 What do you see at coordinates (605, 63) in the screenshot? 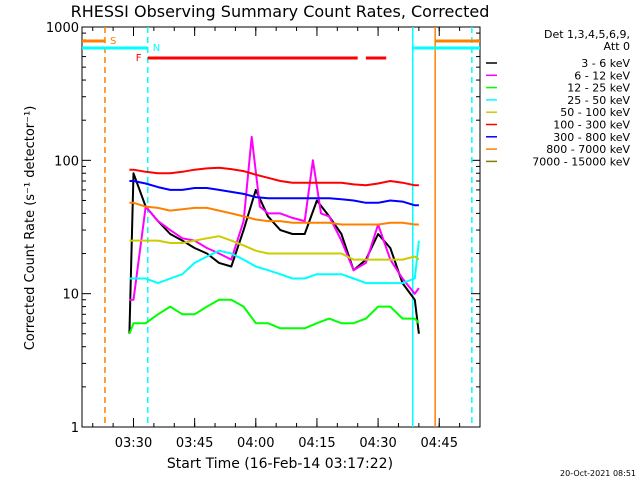
I see `legend-item-label: 3 - 6 keV` at bounding box center [605, 63].